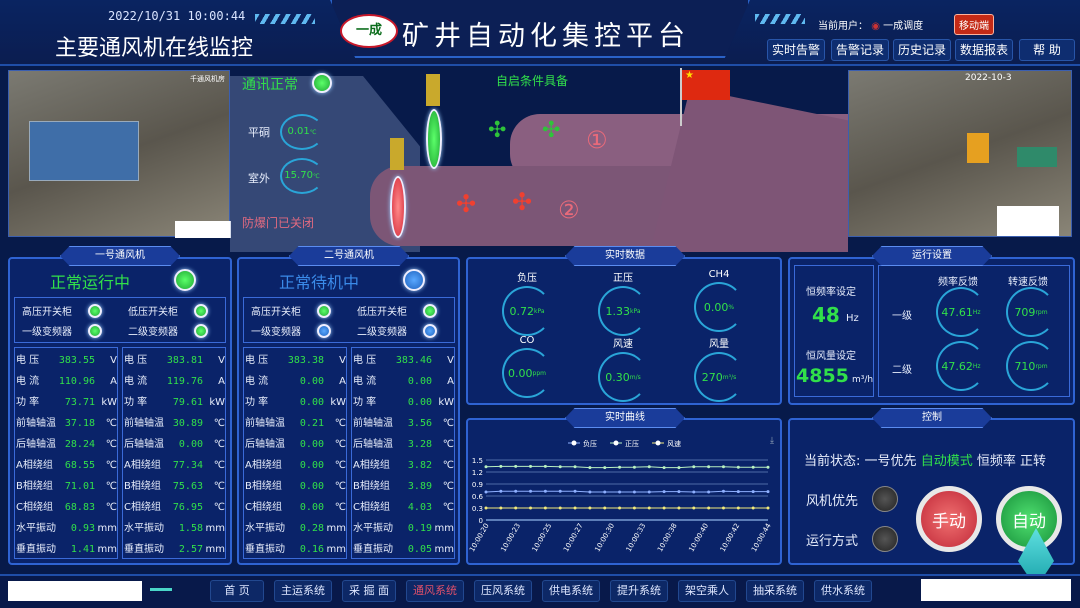 The image size is (1080, 608). Describe the element at coordinates (295, 424) in the screenshot. I see `data-row: 前轴轴温 0.21 ℃` at that location.